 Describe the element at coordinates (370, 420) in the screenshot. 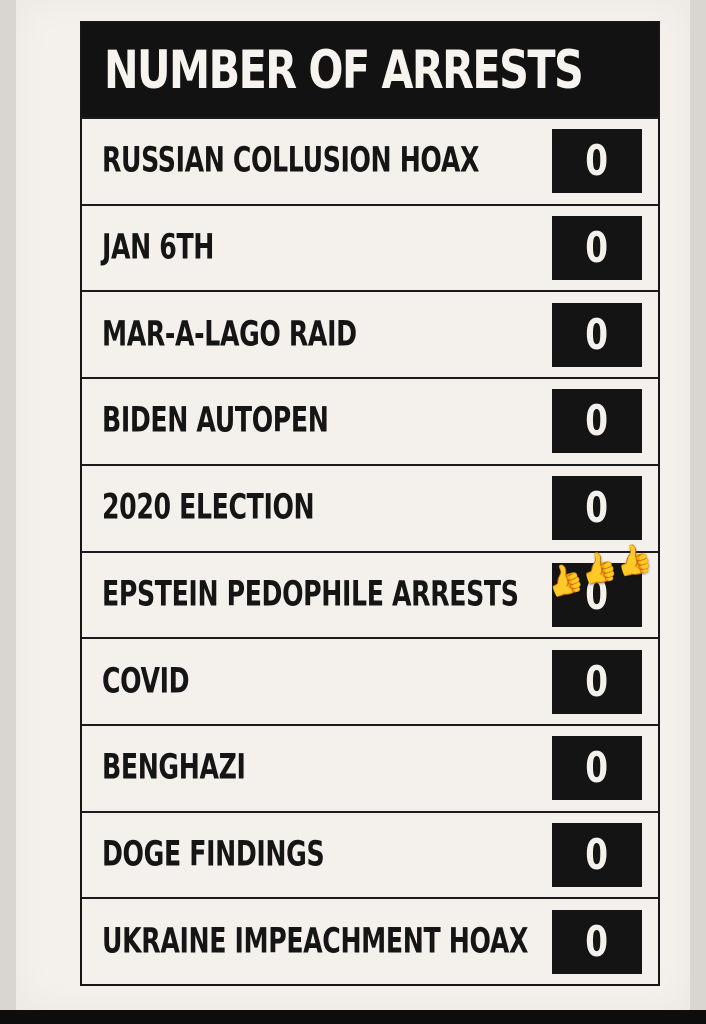

I see `row-biden-autopen: BIDEN AUTOPEN 0` at that location.